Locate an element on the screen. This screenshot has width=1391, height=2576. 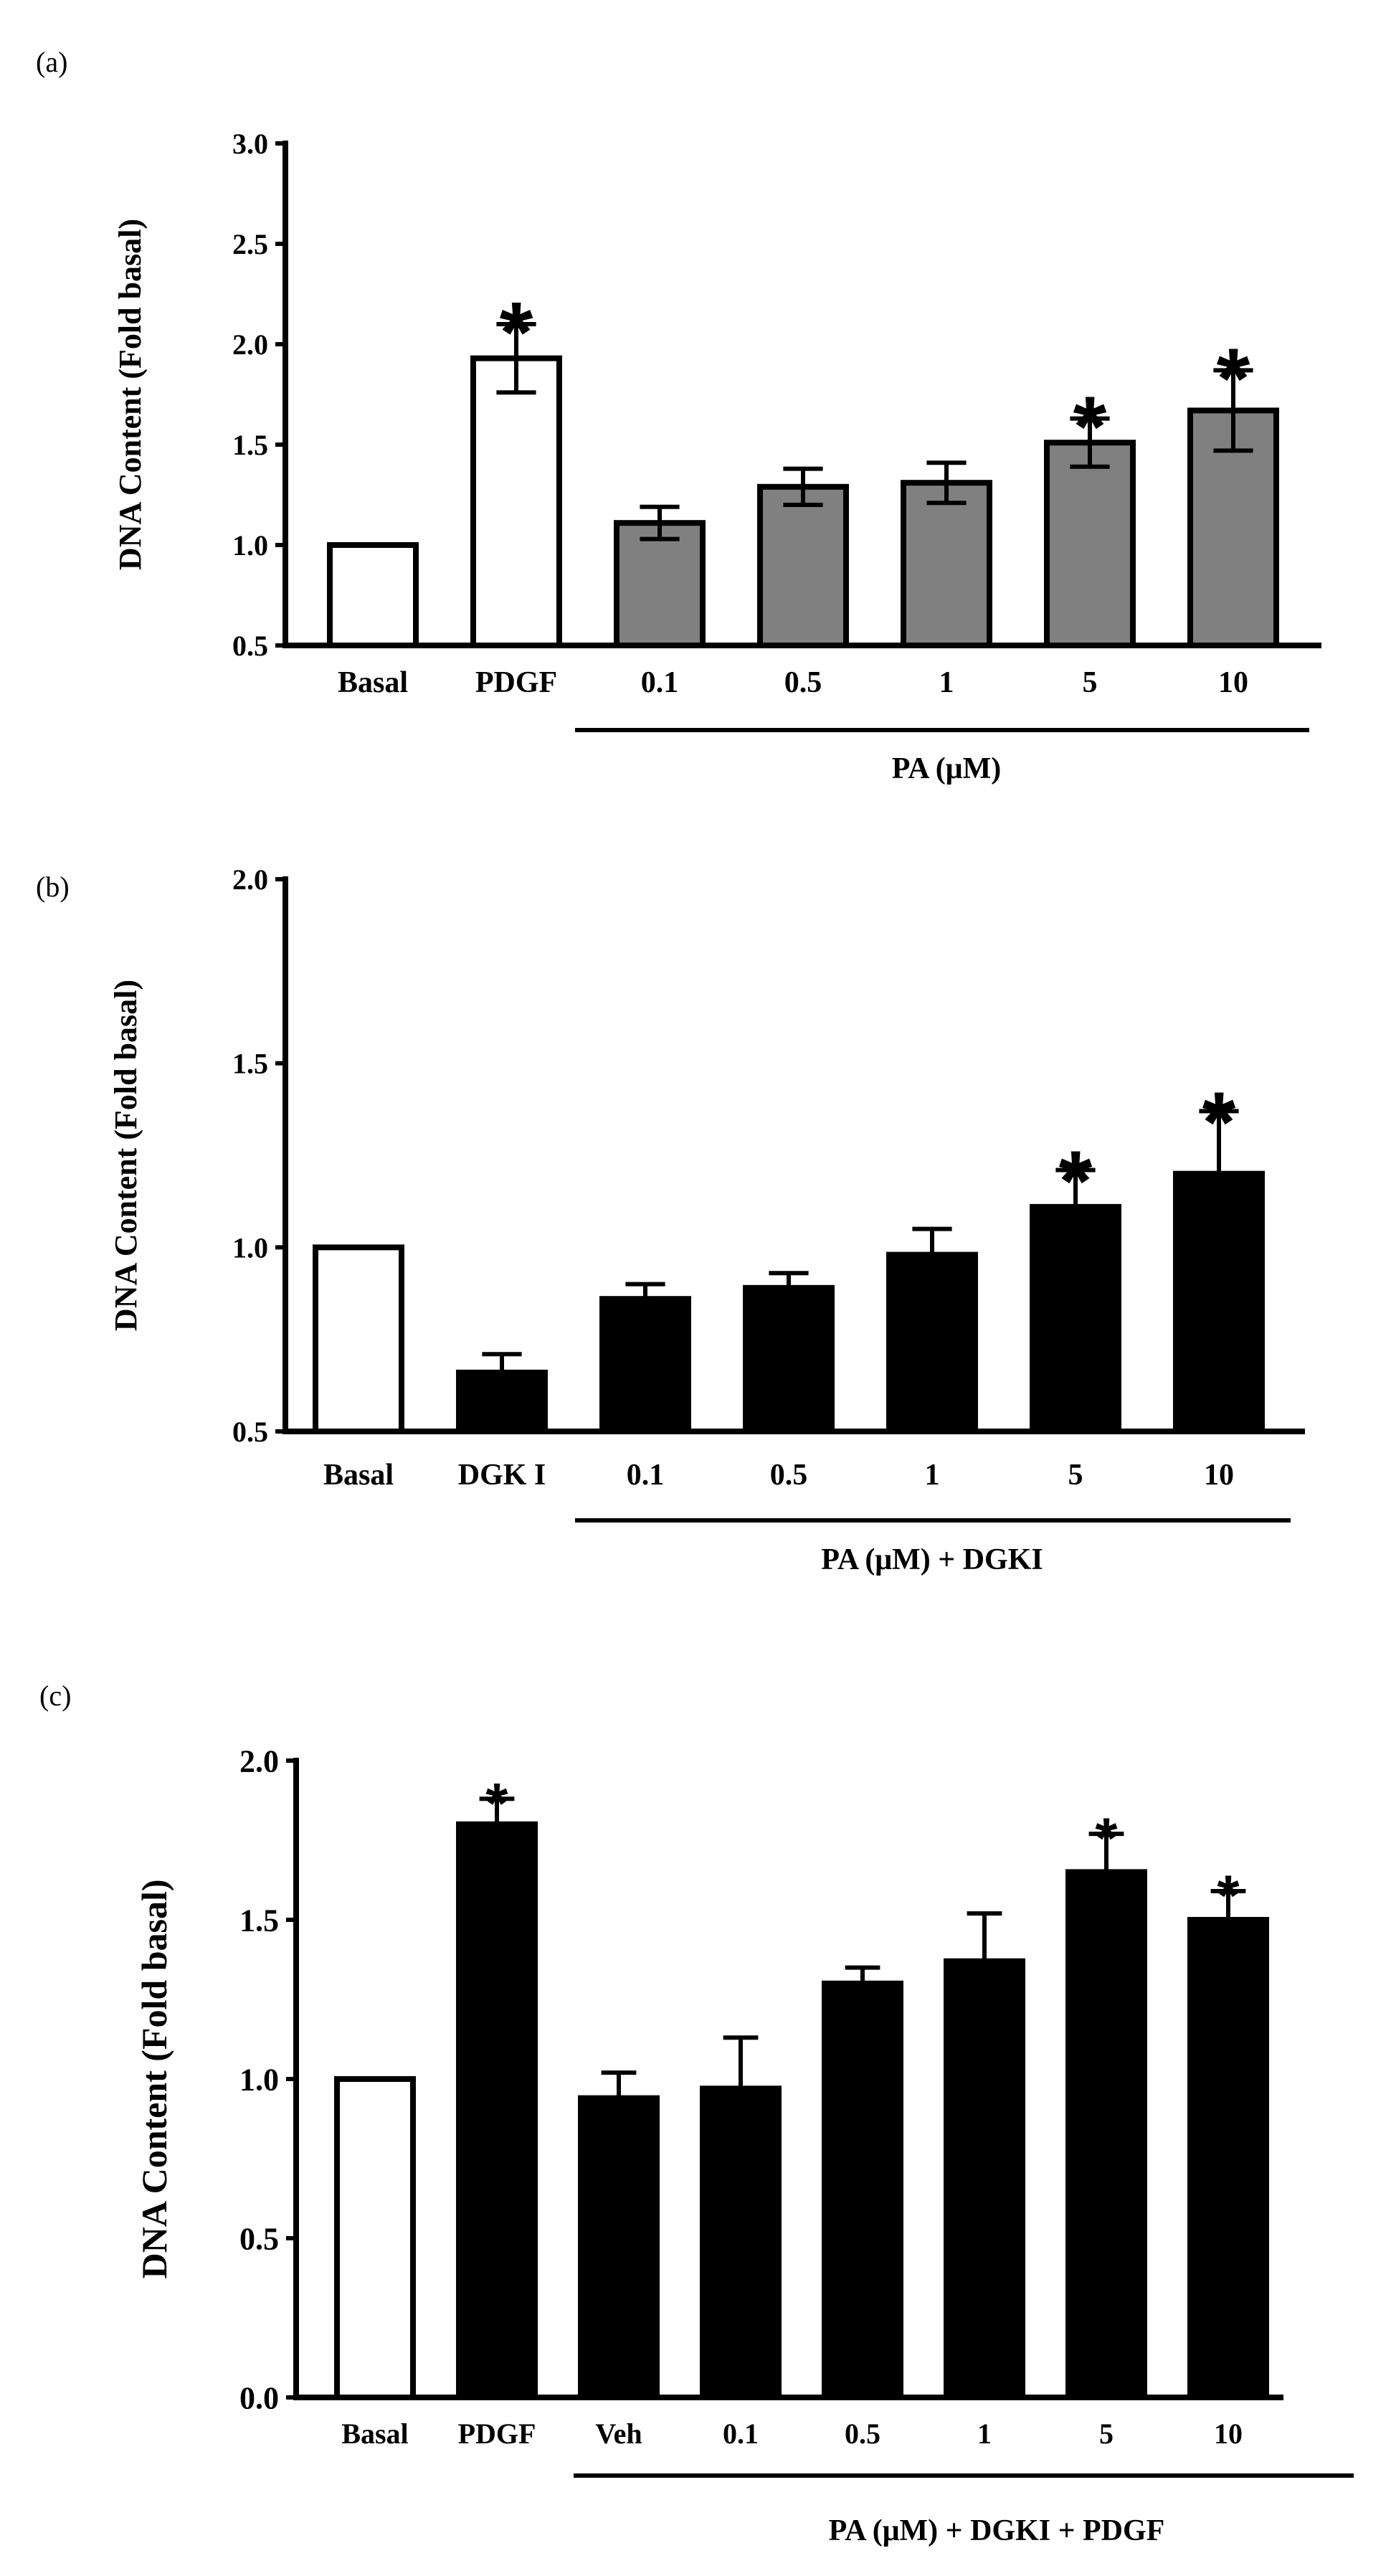
y-tick-label-6: 3.0 is located at coordinates (250, 144).